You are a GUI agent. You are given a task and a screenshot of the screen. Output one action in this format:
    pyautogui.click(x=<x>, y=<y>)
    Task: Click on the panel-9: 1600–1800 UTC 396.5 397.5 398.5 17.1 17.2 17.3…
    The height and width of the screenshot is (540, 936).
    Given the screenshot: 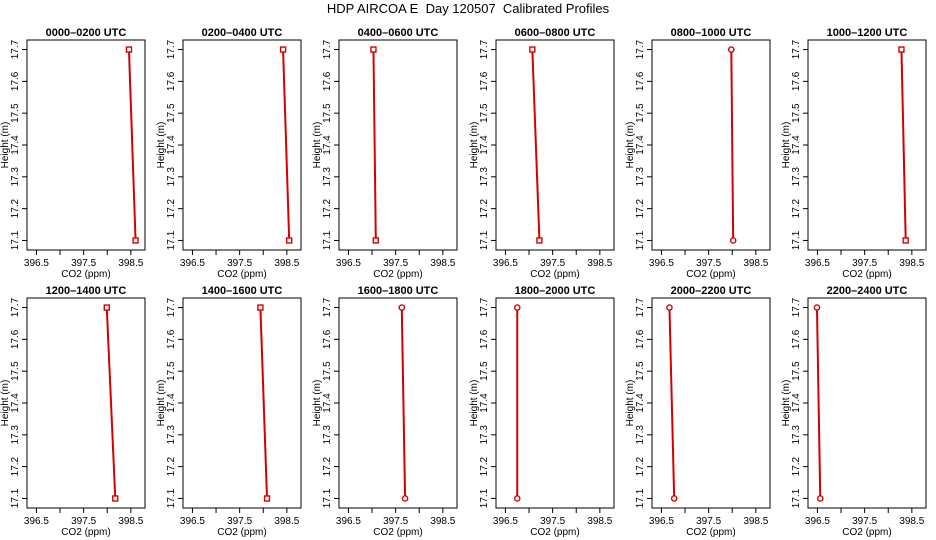 What is the action you would take?
    pyautogui.click(x=385, y=411)
    